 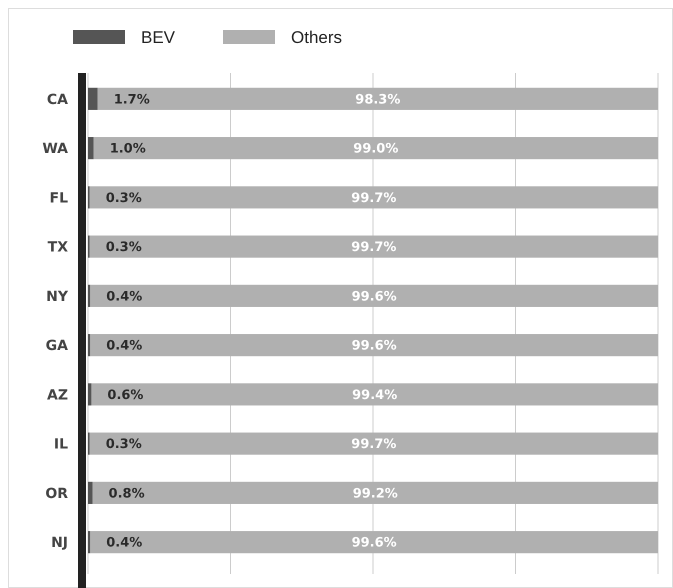 I want to click on data-label: 99.2%, so click(x=375, y=494).